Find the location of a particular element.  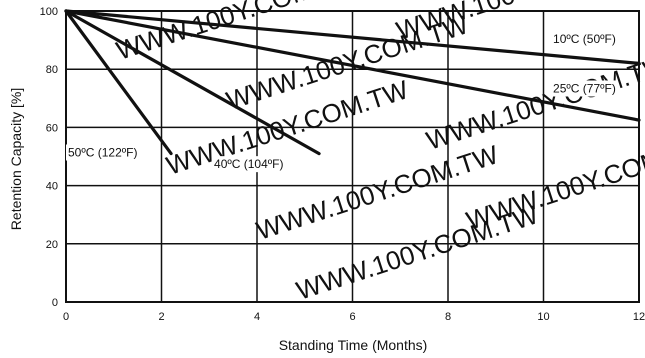

watermark-text: WWW.100Y.COM.TW is located at coordinates (534, 102).